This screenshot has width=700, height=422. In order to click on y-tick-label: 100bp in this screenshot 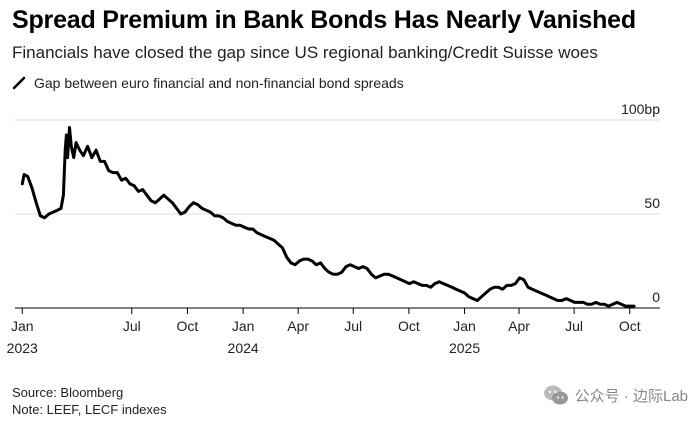, I will do `click(640, 109)`.